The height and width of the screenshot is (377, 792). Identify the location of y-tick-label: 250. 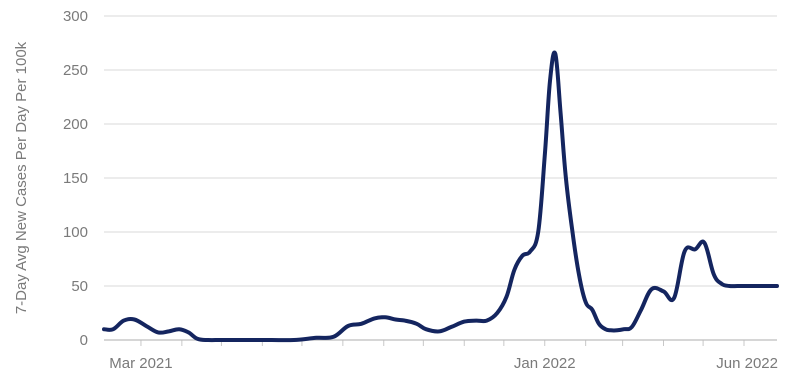
(75, 70).